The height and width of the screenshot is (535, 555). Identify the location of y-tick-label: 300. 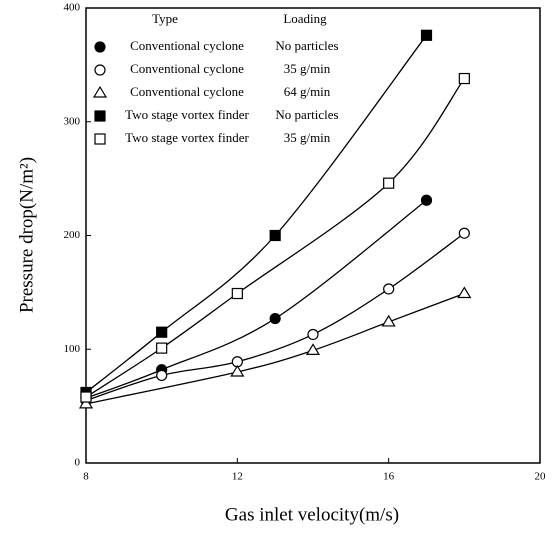
(72, 121).